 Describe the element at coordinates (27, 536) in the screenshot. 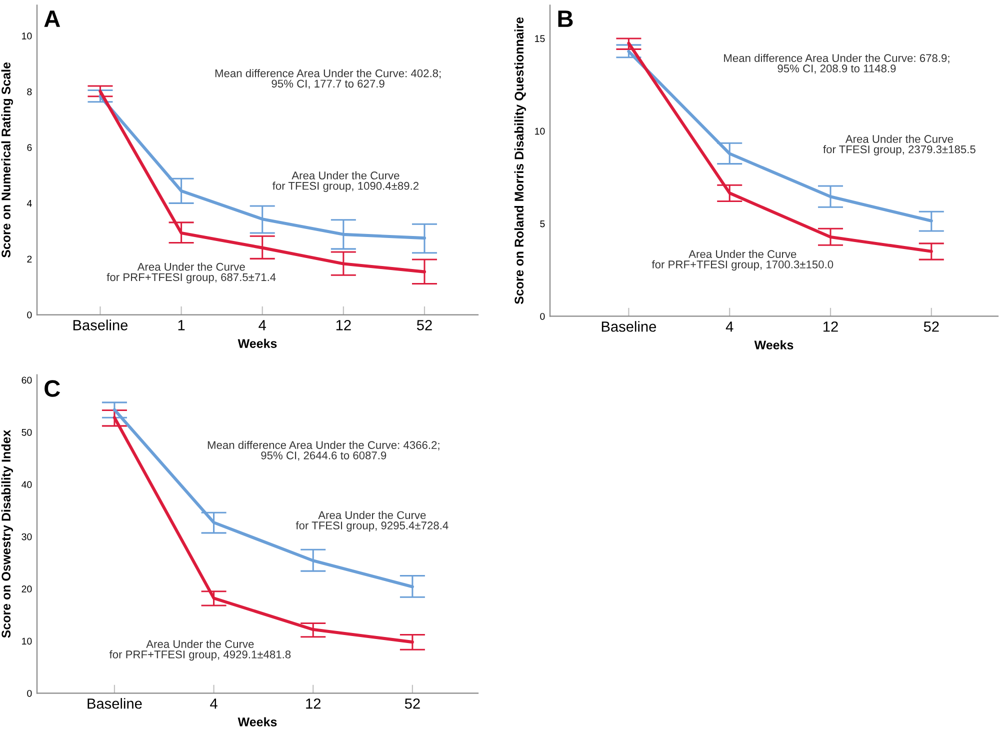

I see `y-tick-label: 30` at that location.